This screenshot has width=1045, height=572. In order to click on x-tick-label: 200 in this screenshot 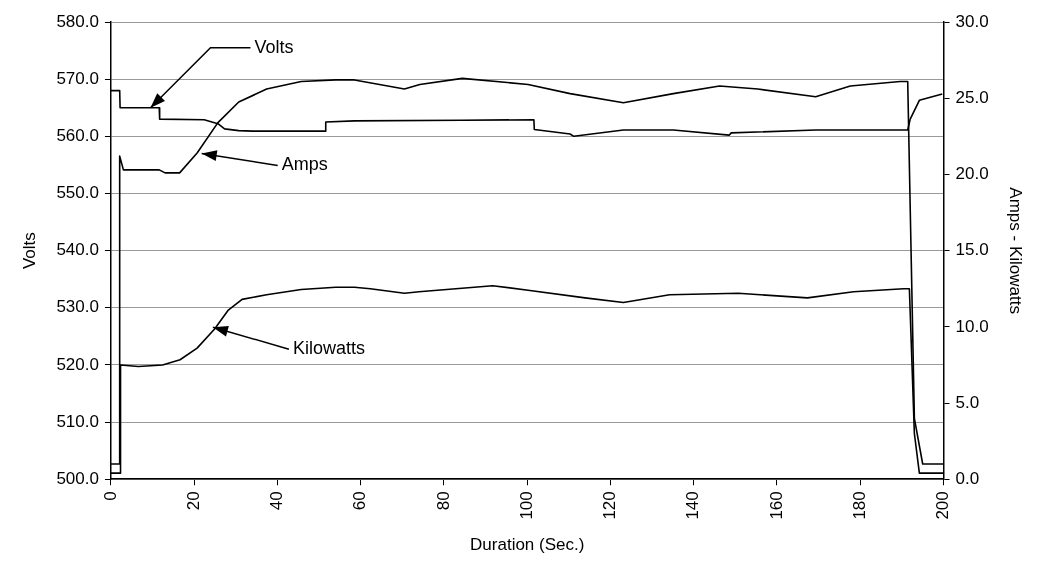, I will do `click(943, 505)`.